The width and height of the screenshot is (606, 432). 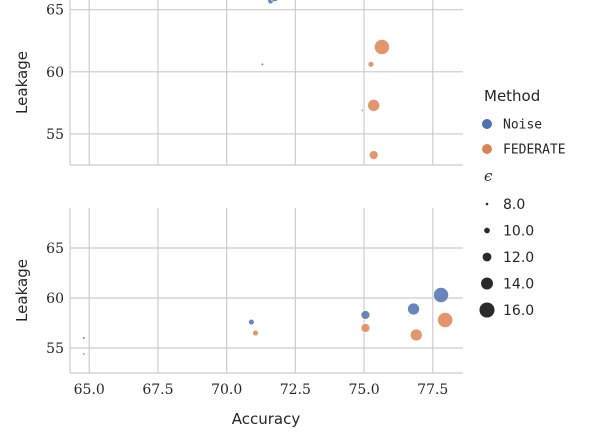 What do you see at coordinates (518, 232) in the screenshot?
I see `legend-size-label: 10.0` at bounding box center [518, 232].